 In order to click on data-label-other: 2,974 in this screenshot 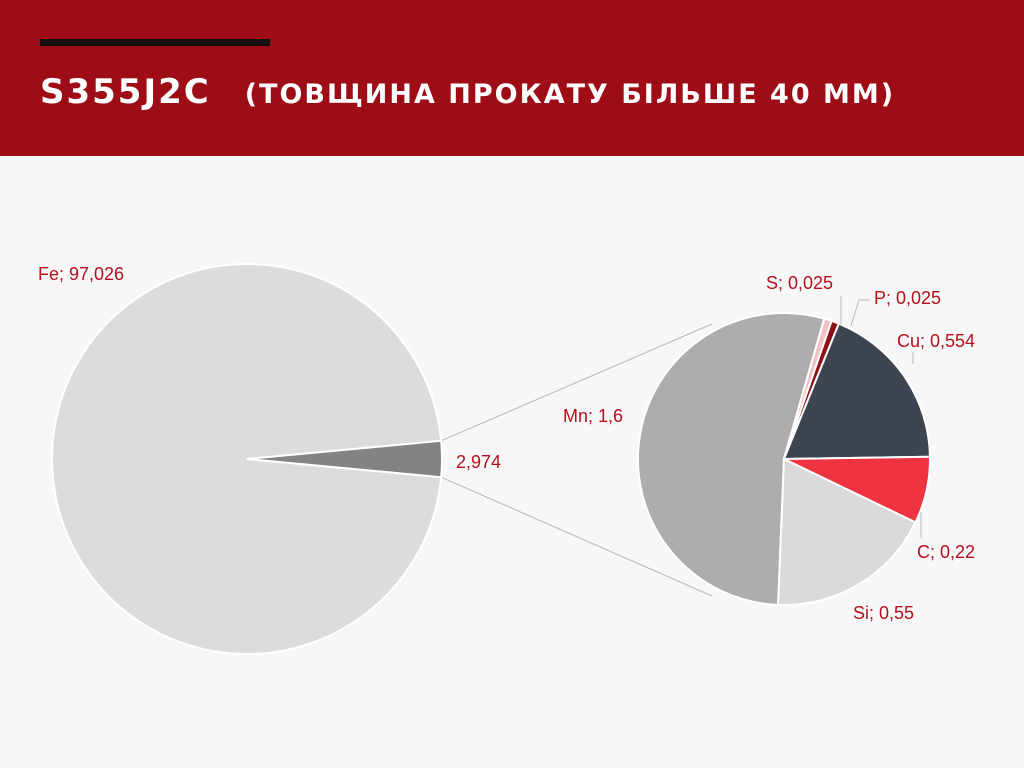, I will do `click(478, 462)`.